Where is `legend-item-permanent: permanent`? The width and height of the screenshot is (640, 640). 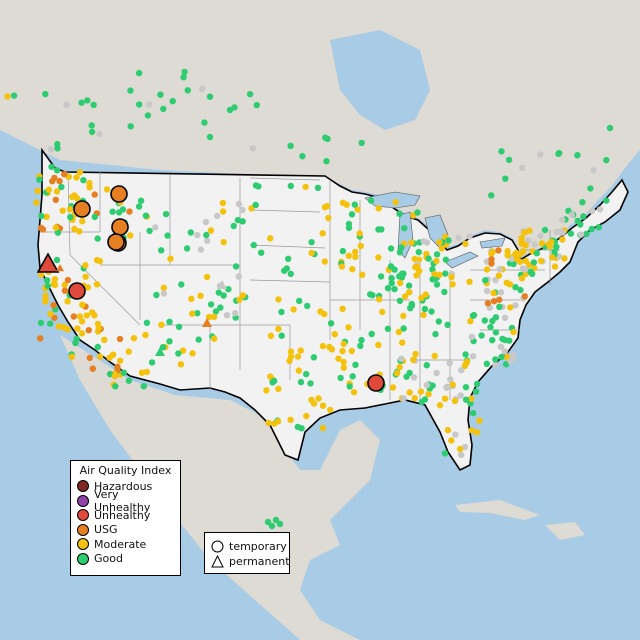
legend-item-permanent: permanent is located at coordinates (250, 561).